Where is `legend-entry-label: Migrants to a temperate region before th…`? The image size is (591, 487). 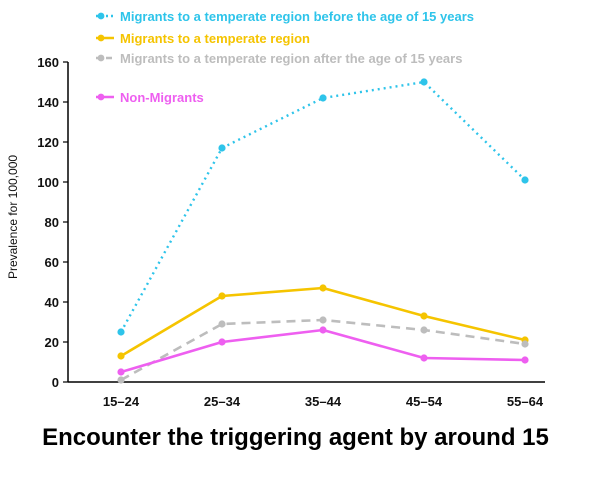 legend-entry-label: Migrants to a temperate region before th… is located at coordinates (297, 16).